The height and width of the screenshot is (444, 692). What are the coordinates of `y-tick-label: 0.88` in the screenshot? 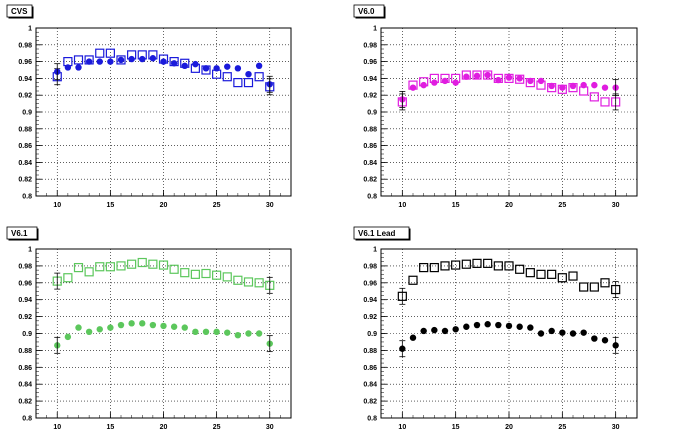 It's located at (370, 351).